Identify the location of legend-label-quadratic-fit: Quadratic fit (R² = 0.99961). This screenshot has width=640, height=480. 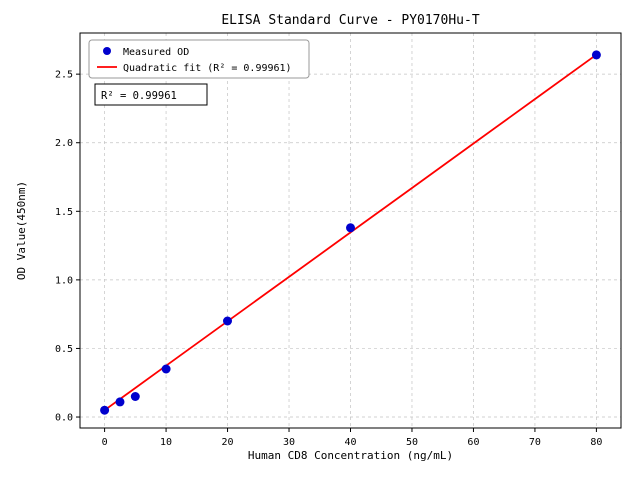
(207, 68).